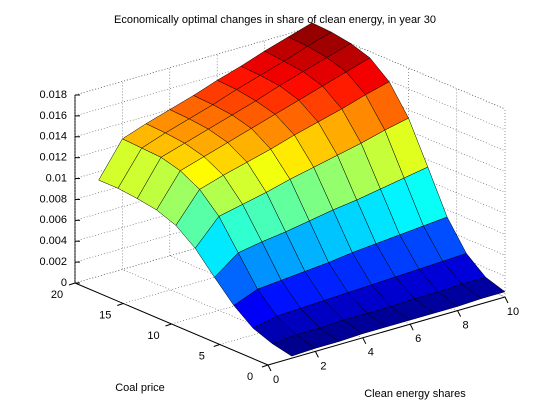  I want to click on y-tick-label: 0, so click(250, 377).